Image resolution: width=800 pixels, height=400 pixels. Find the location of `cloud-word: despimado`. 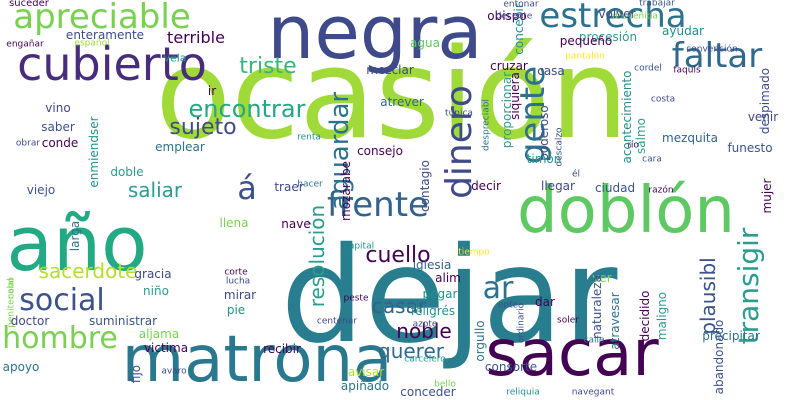

cloud-word: despimado is located at coordinates (765, 101).